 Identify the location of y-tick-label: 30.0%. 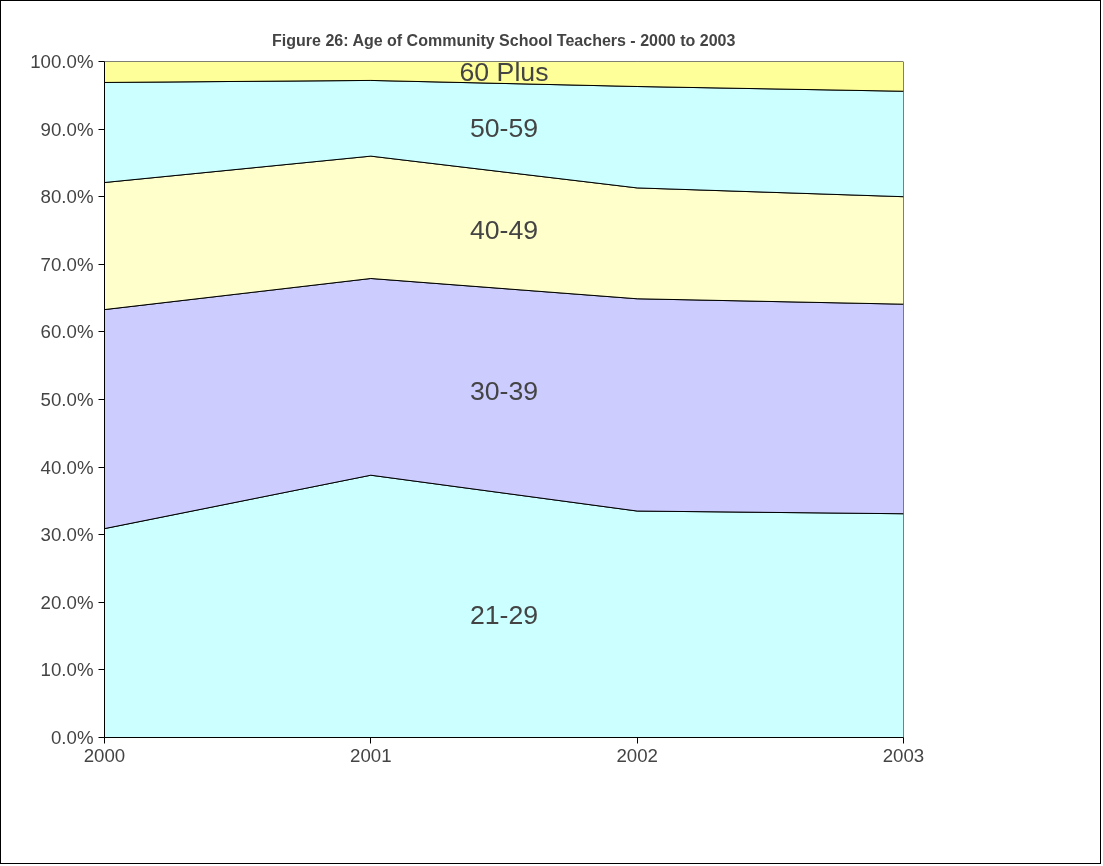
(67, 535).